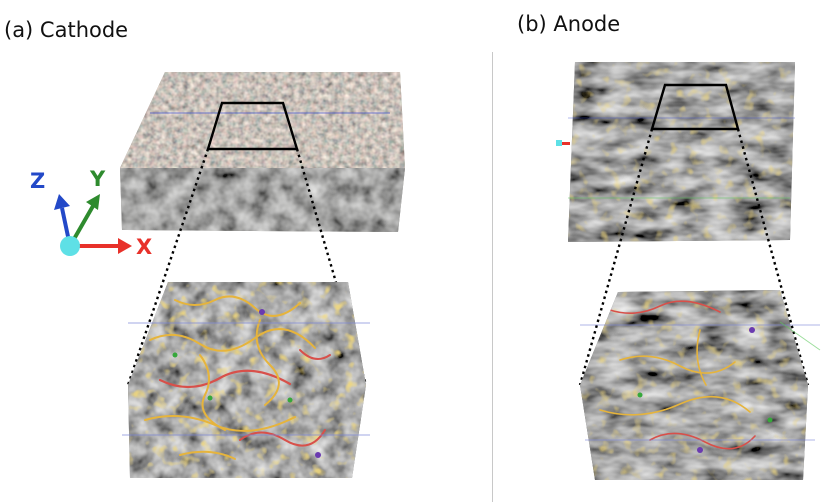  What do you see at coordinates (262, 152) in the screenshot?
I see `cathode-overview-block` at bounding box center [262, 152].